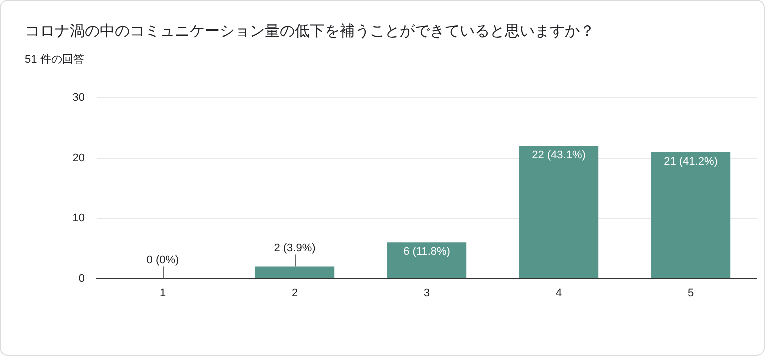 This screenshot has width=767, height=360. Describe the element at coordinates (691, 162) in the screenshot. I see `data-label: 21 (41.2%)` at that location.